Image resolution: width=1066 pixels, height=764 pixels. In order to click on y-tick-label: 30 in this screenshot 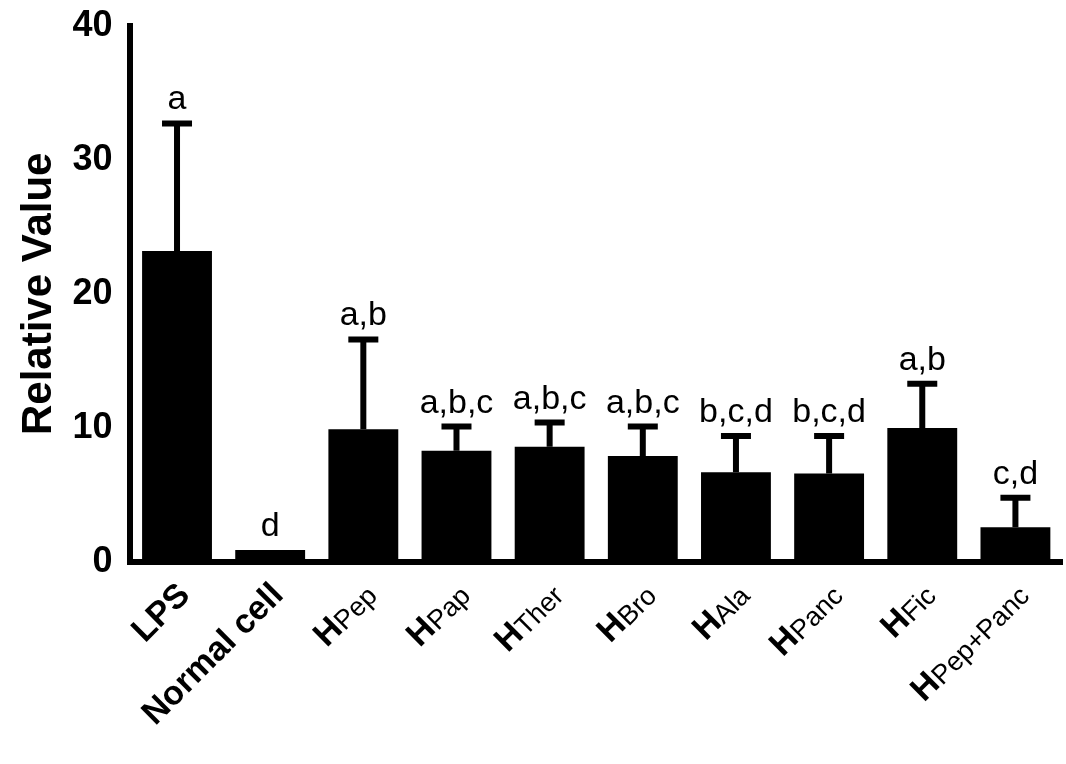, I will do `click(92, 157)`.